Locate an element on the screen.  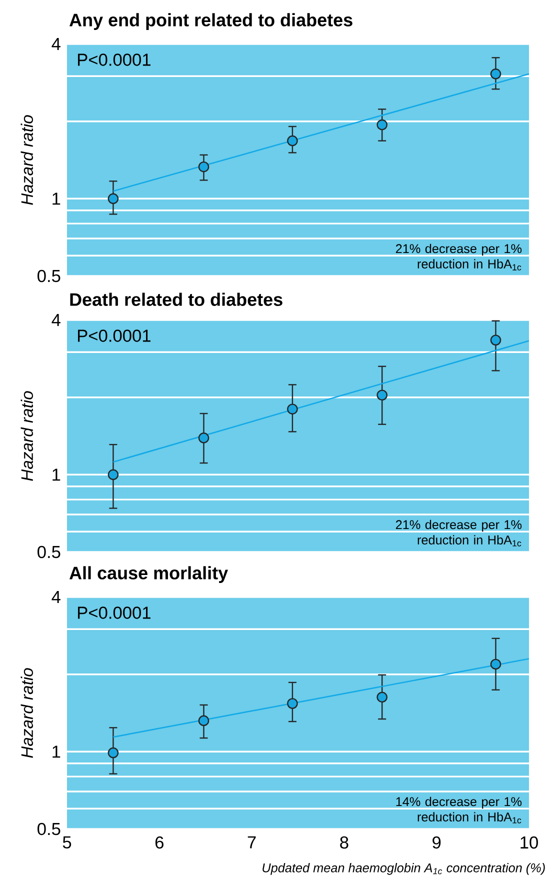
chart-title: Any end point related to diabetes is located at coordinates (210, 21).